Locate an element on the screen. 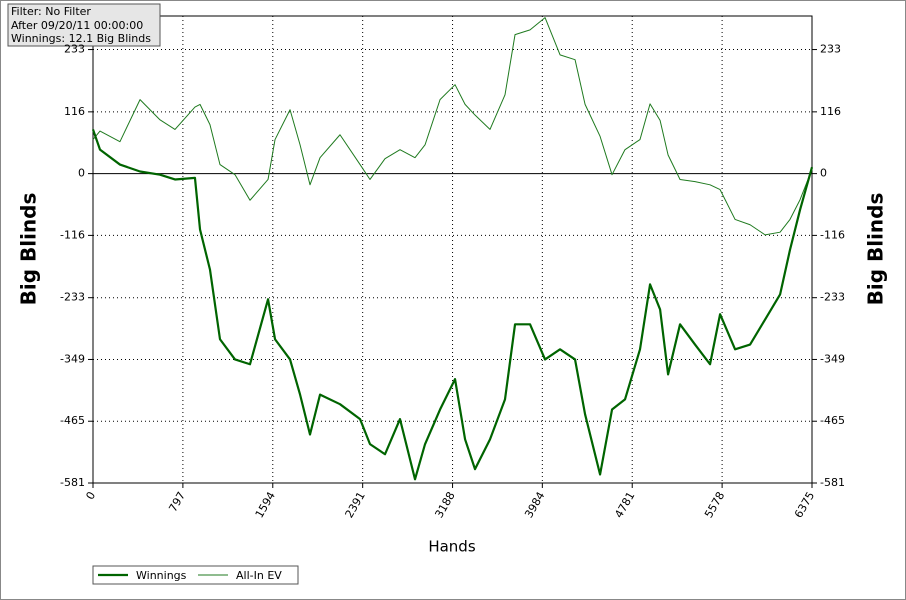 The image size is (906, 600). y-tick-label: -581 is located at coordinates (72, 482).